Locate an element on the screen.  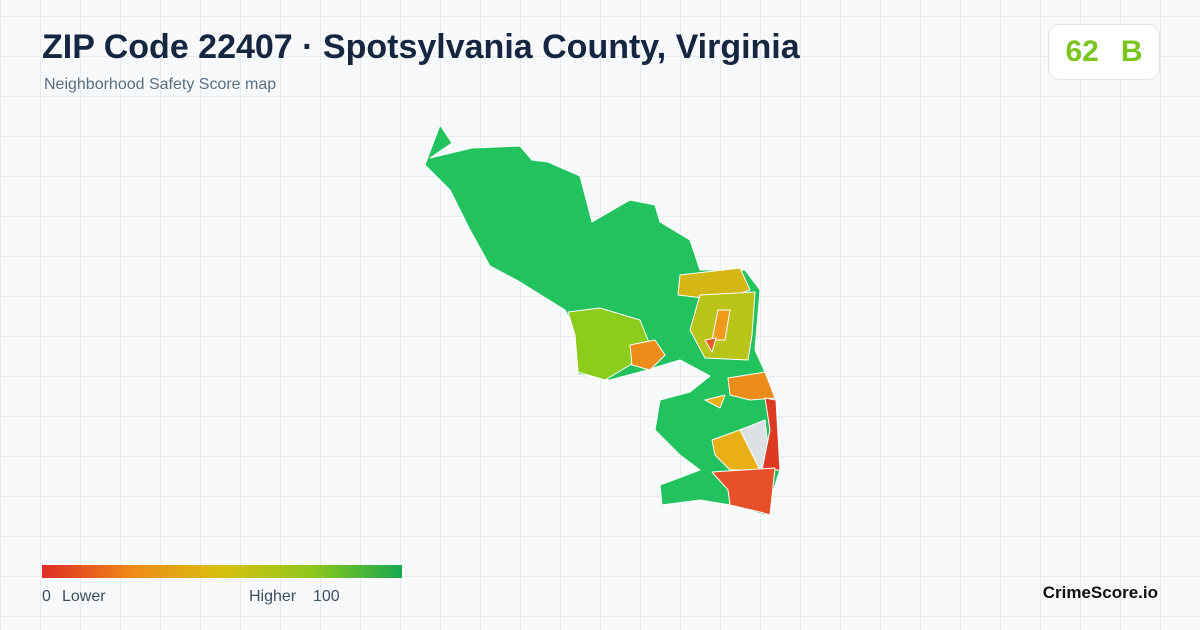
subtitle: Neighborhood Safety Score map is located at coordinates (160, 84).